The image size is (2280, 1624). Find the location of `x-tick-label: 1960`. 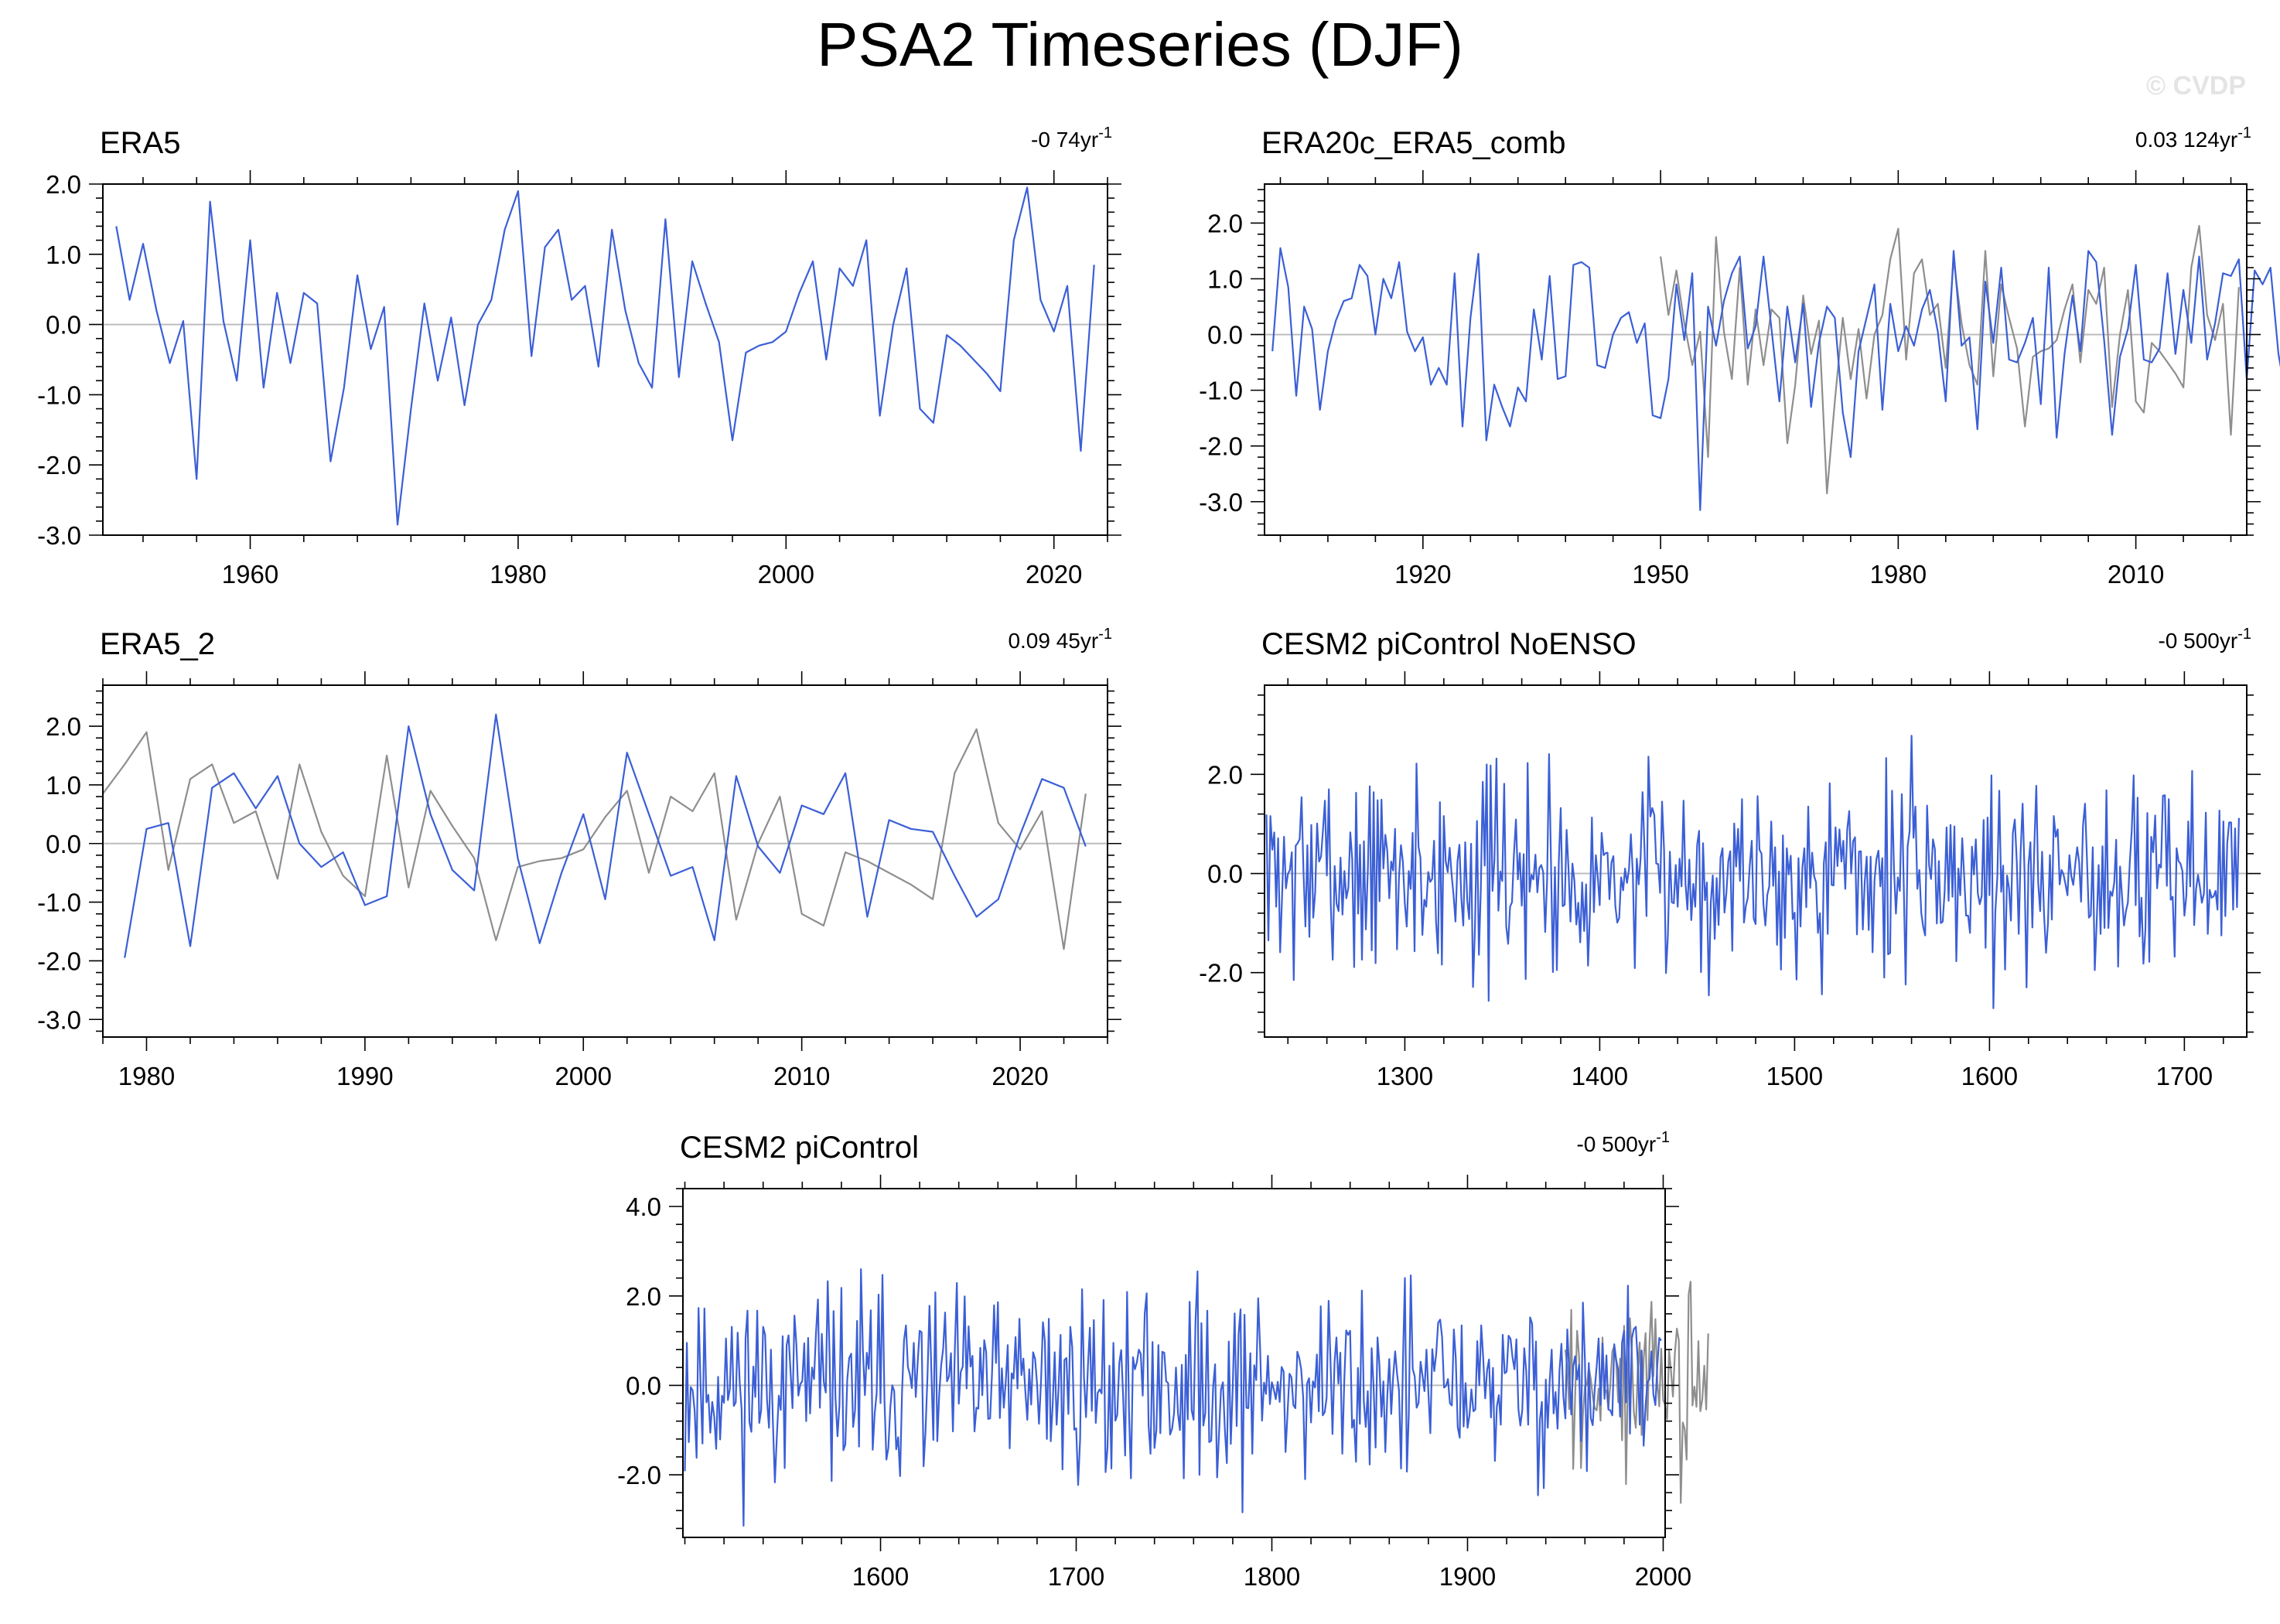

x-tick-label: 1960 is located at coordinates (250, 574).